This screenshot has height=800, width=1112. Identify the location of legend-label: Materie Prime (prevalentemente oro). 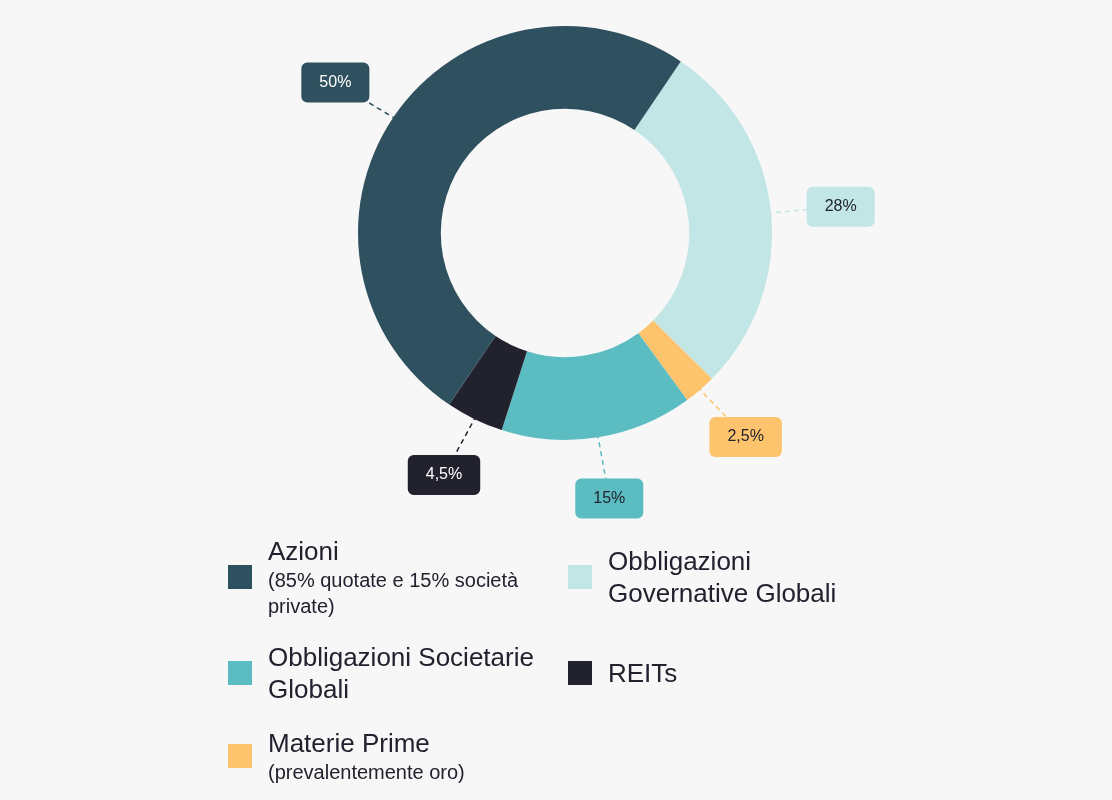
(367, 756).